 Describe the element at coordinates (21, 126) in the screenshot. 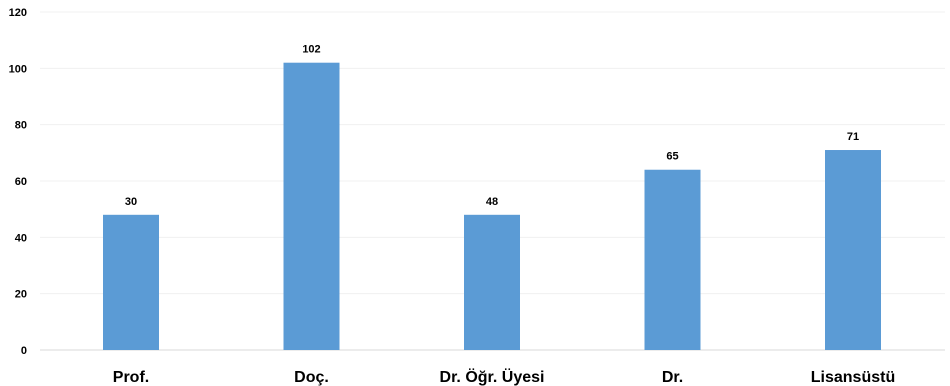

I see `y-tick-label: 80` at that location.